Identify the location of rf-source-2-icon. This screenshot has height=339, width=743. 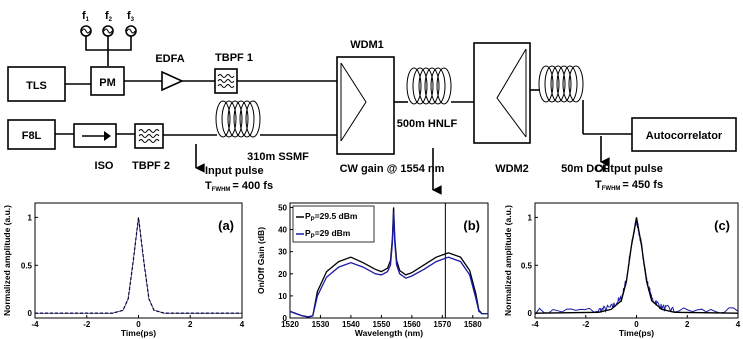
(108, 31).